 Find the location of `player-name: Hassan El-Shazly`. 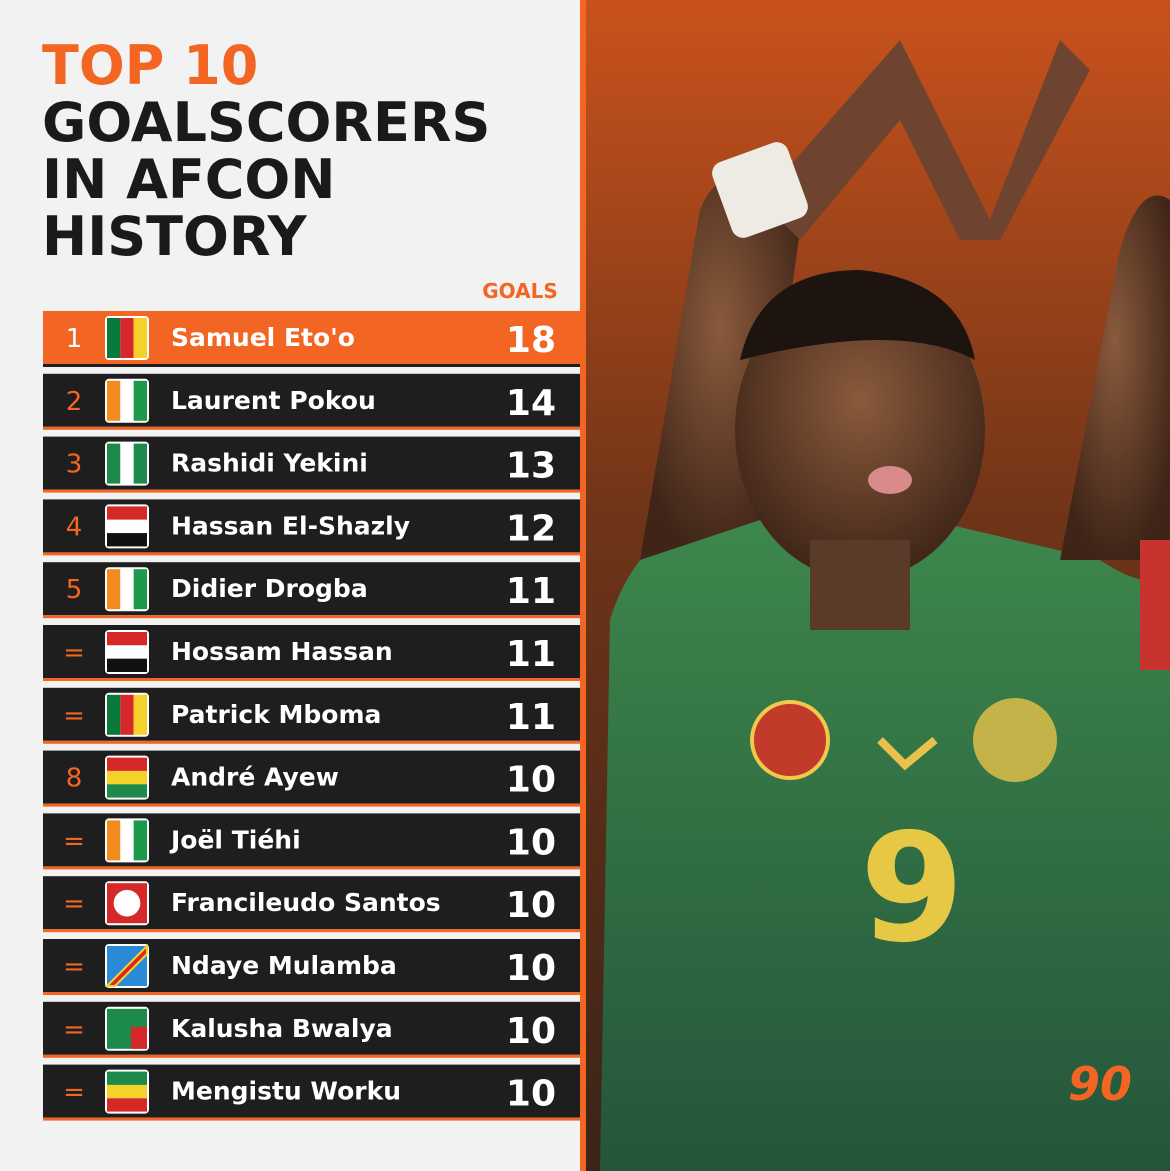

player-name: Hassan El-Shazly is located at coordinates (290, 525).